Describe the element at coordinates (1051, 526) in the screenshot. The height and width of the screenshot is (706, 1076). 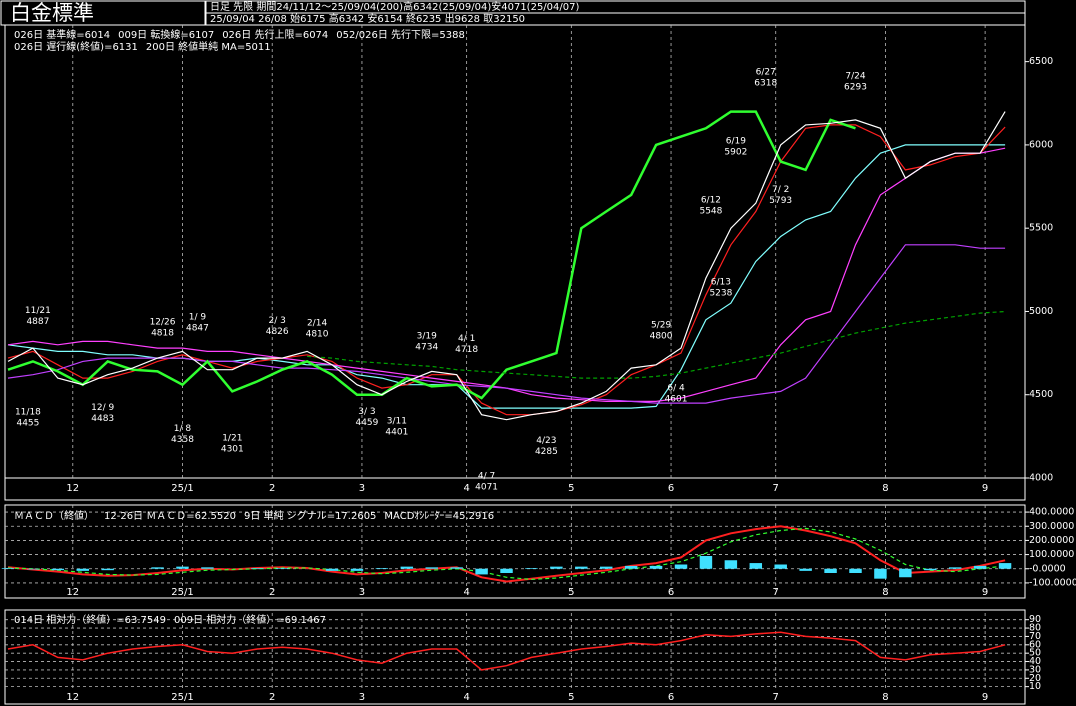
I see `y-tick-label: 300.0000` at that location.